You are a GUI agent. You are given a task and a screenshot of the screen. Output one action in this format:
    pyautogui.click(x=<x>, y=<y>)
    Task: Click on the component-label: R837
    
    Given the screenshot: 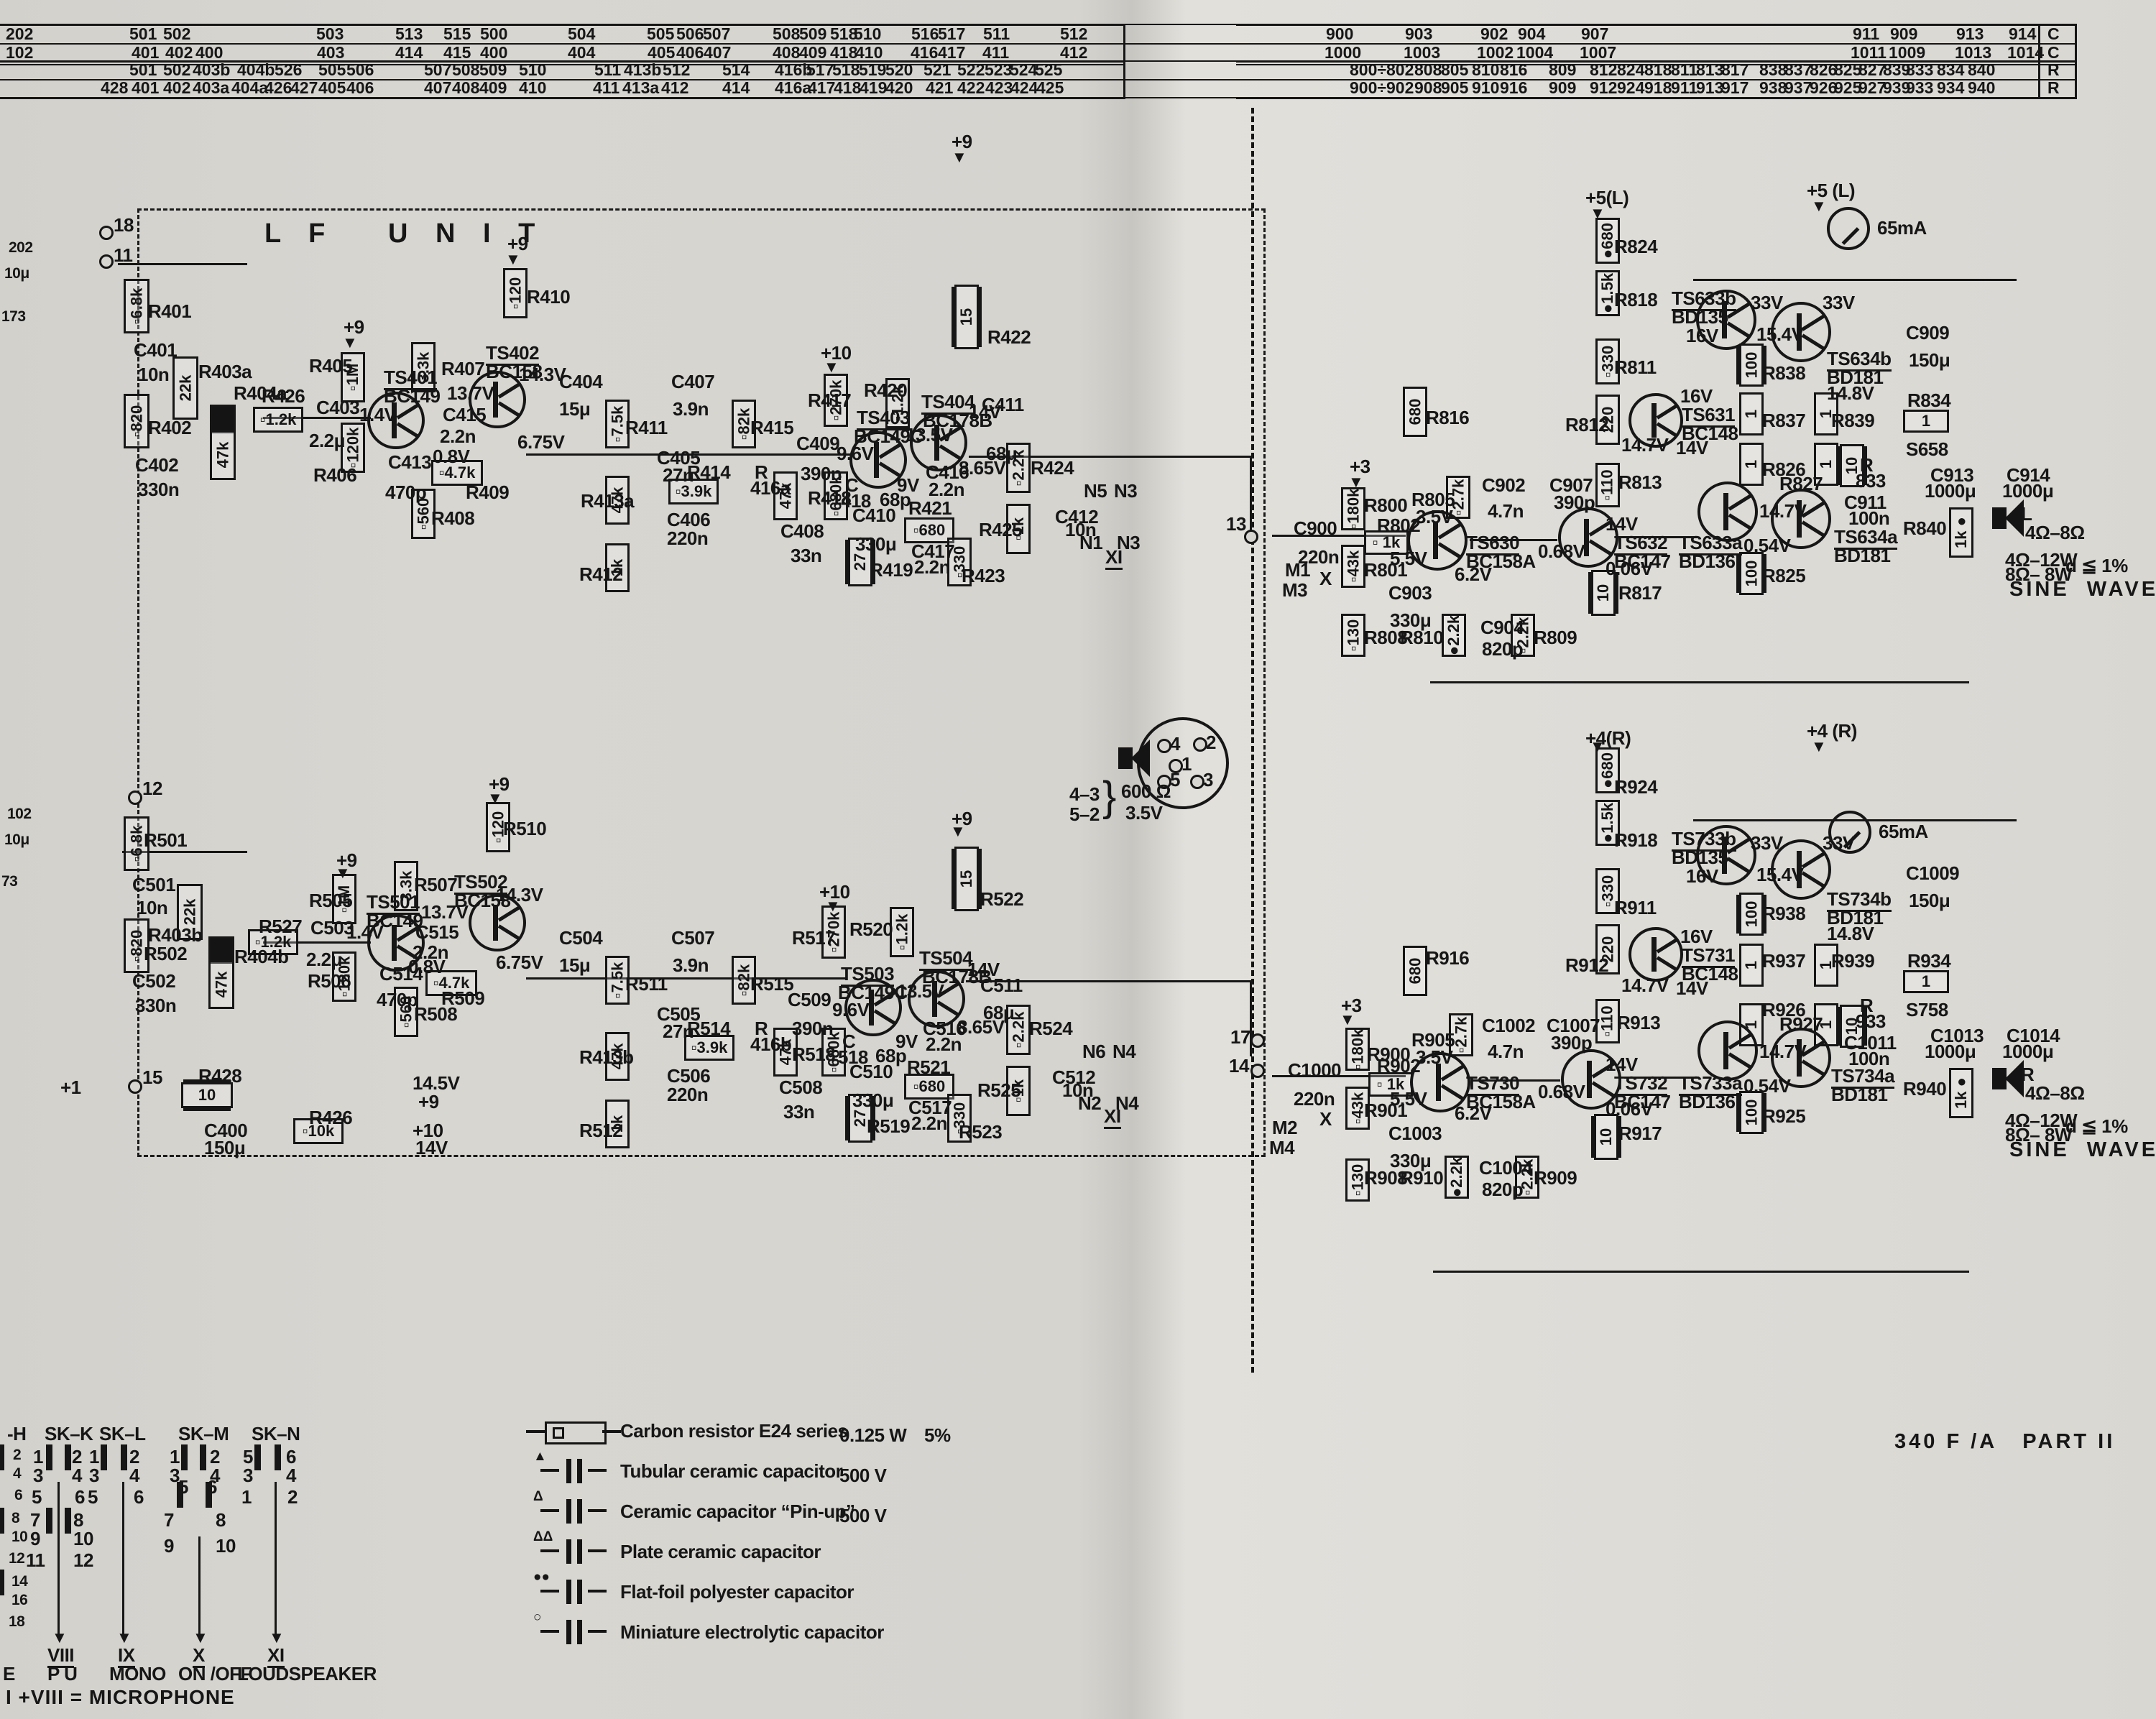 What is the action you would take?
    pyautogui.click(x=1784, y=421)
    